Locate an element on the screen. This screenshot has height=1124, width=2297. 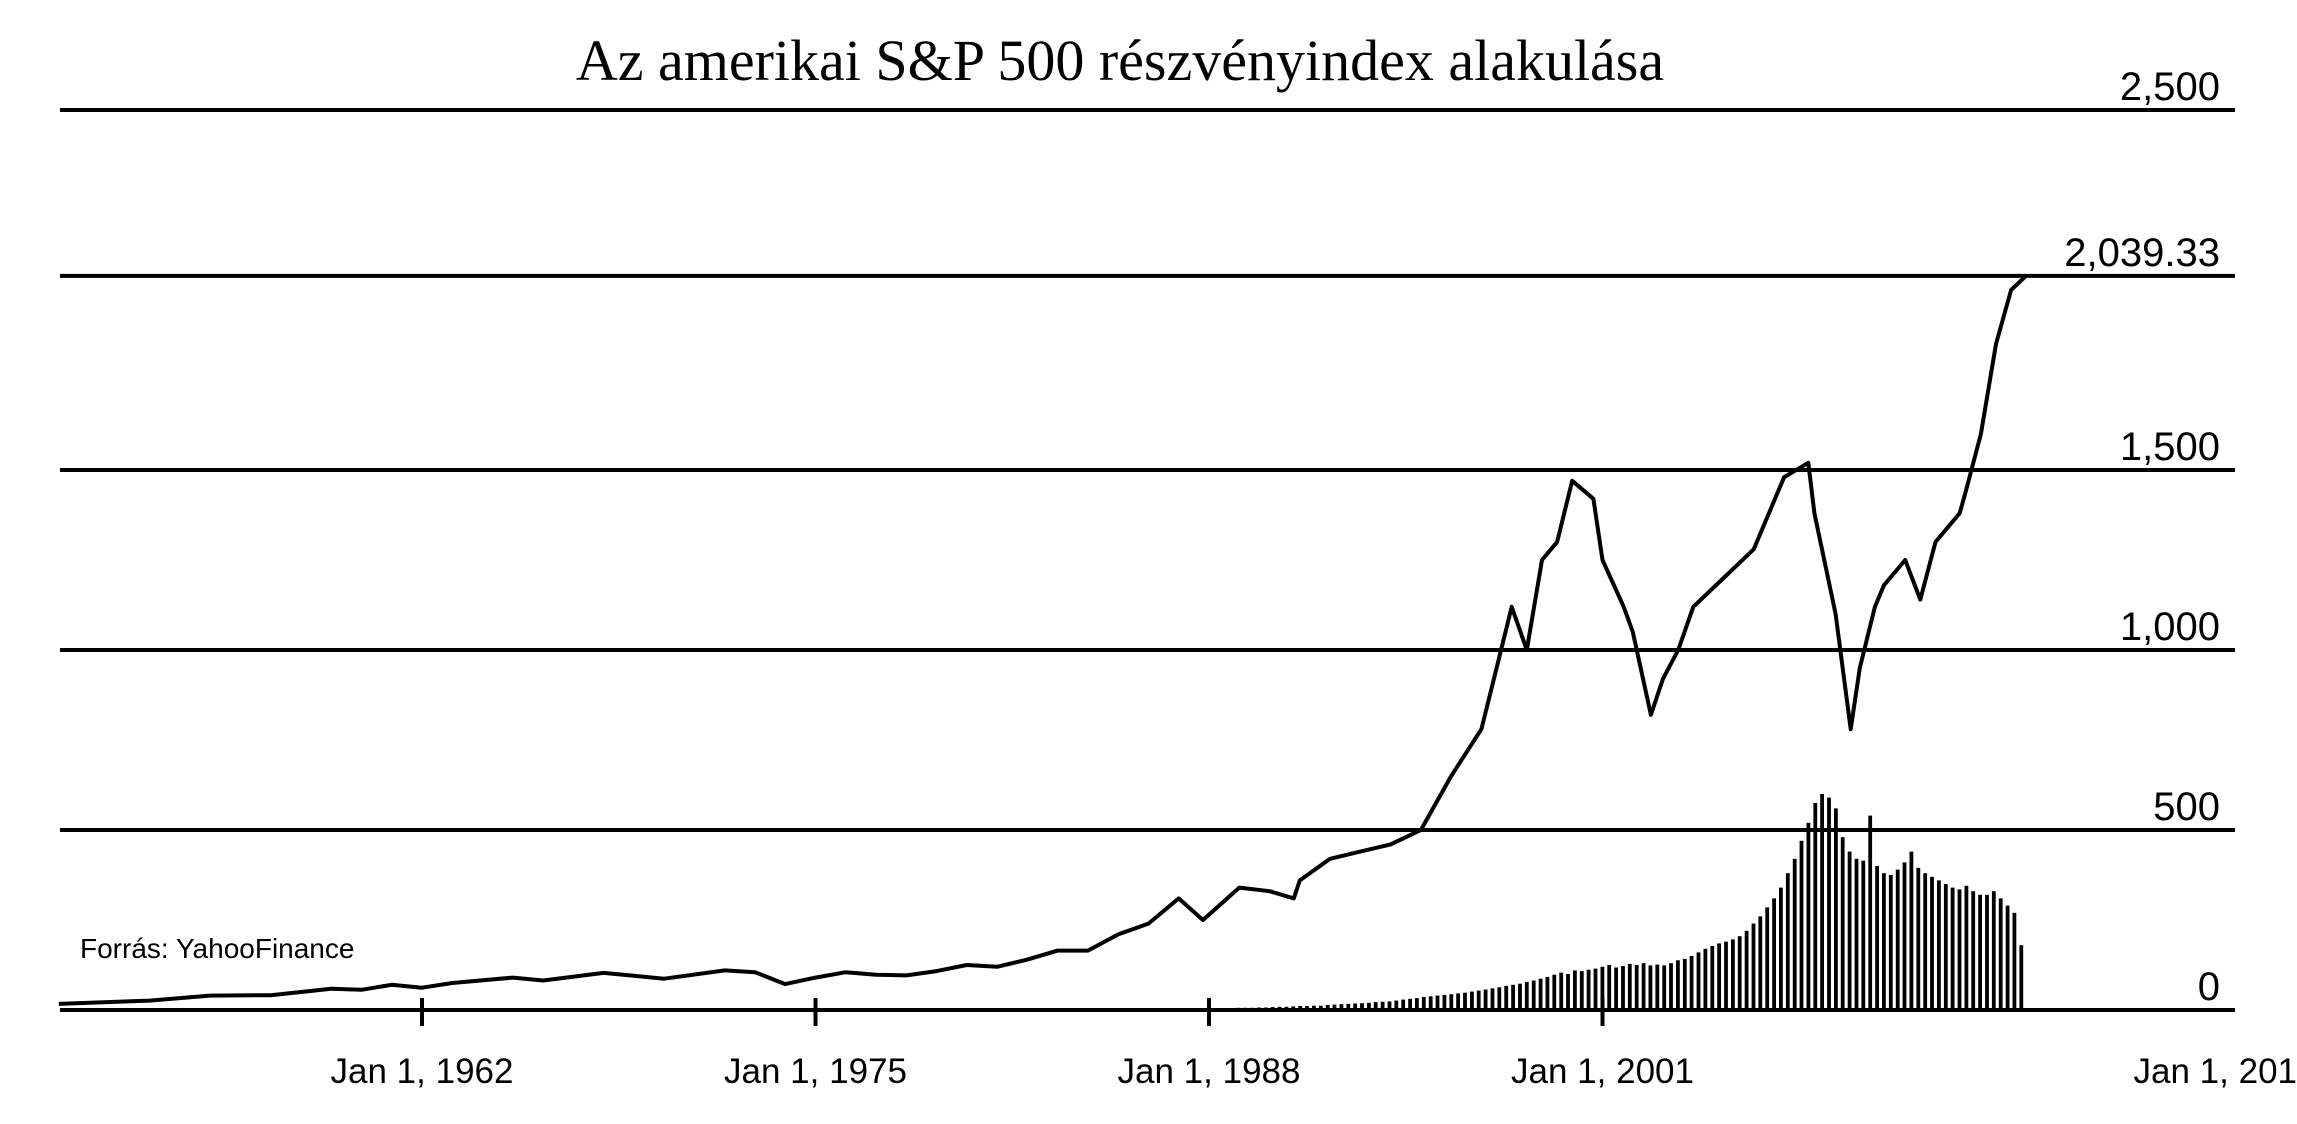
y-tick-label: 500 is located at coordinates (2186, 807).